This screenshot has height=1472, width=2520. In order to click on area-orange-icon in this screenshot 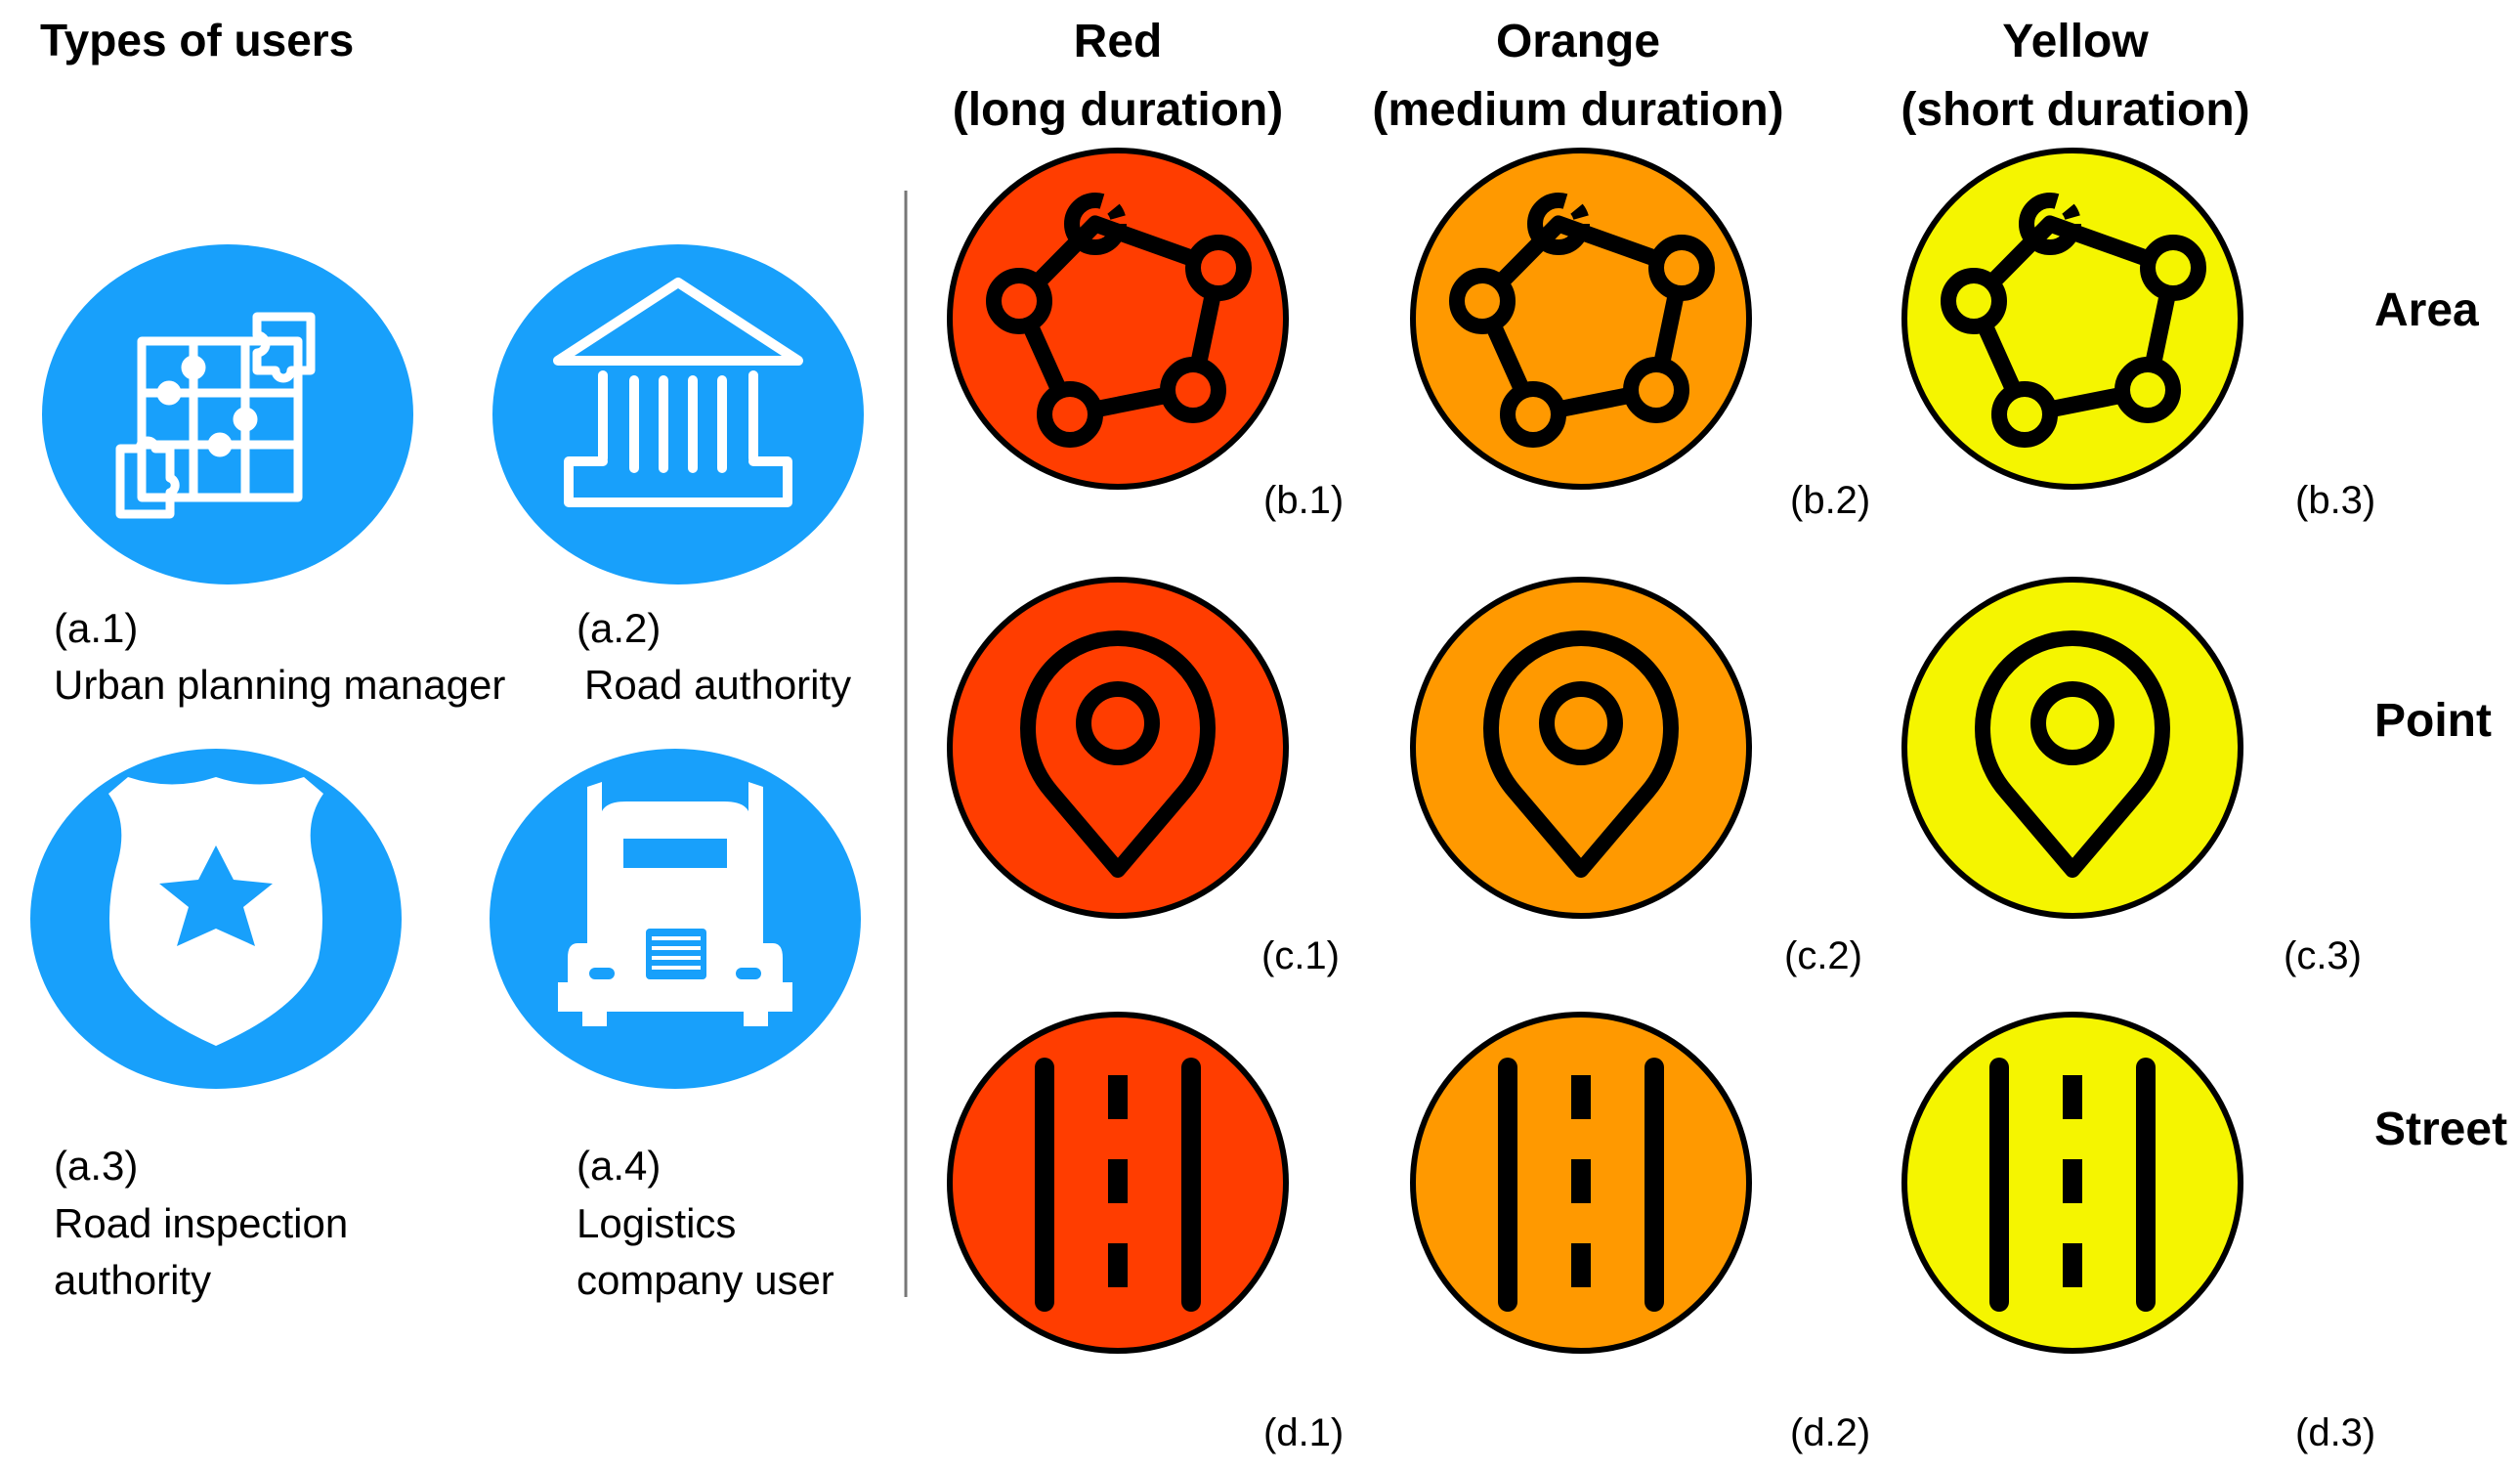, I will do `click(1581, 319)`.